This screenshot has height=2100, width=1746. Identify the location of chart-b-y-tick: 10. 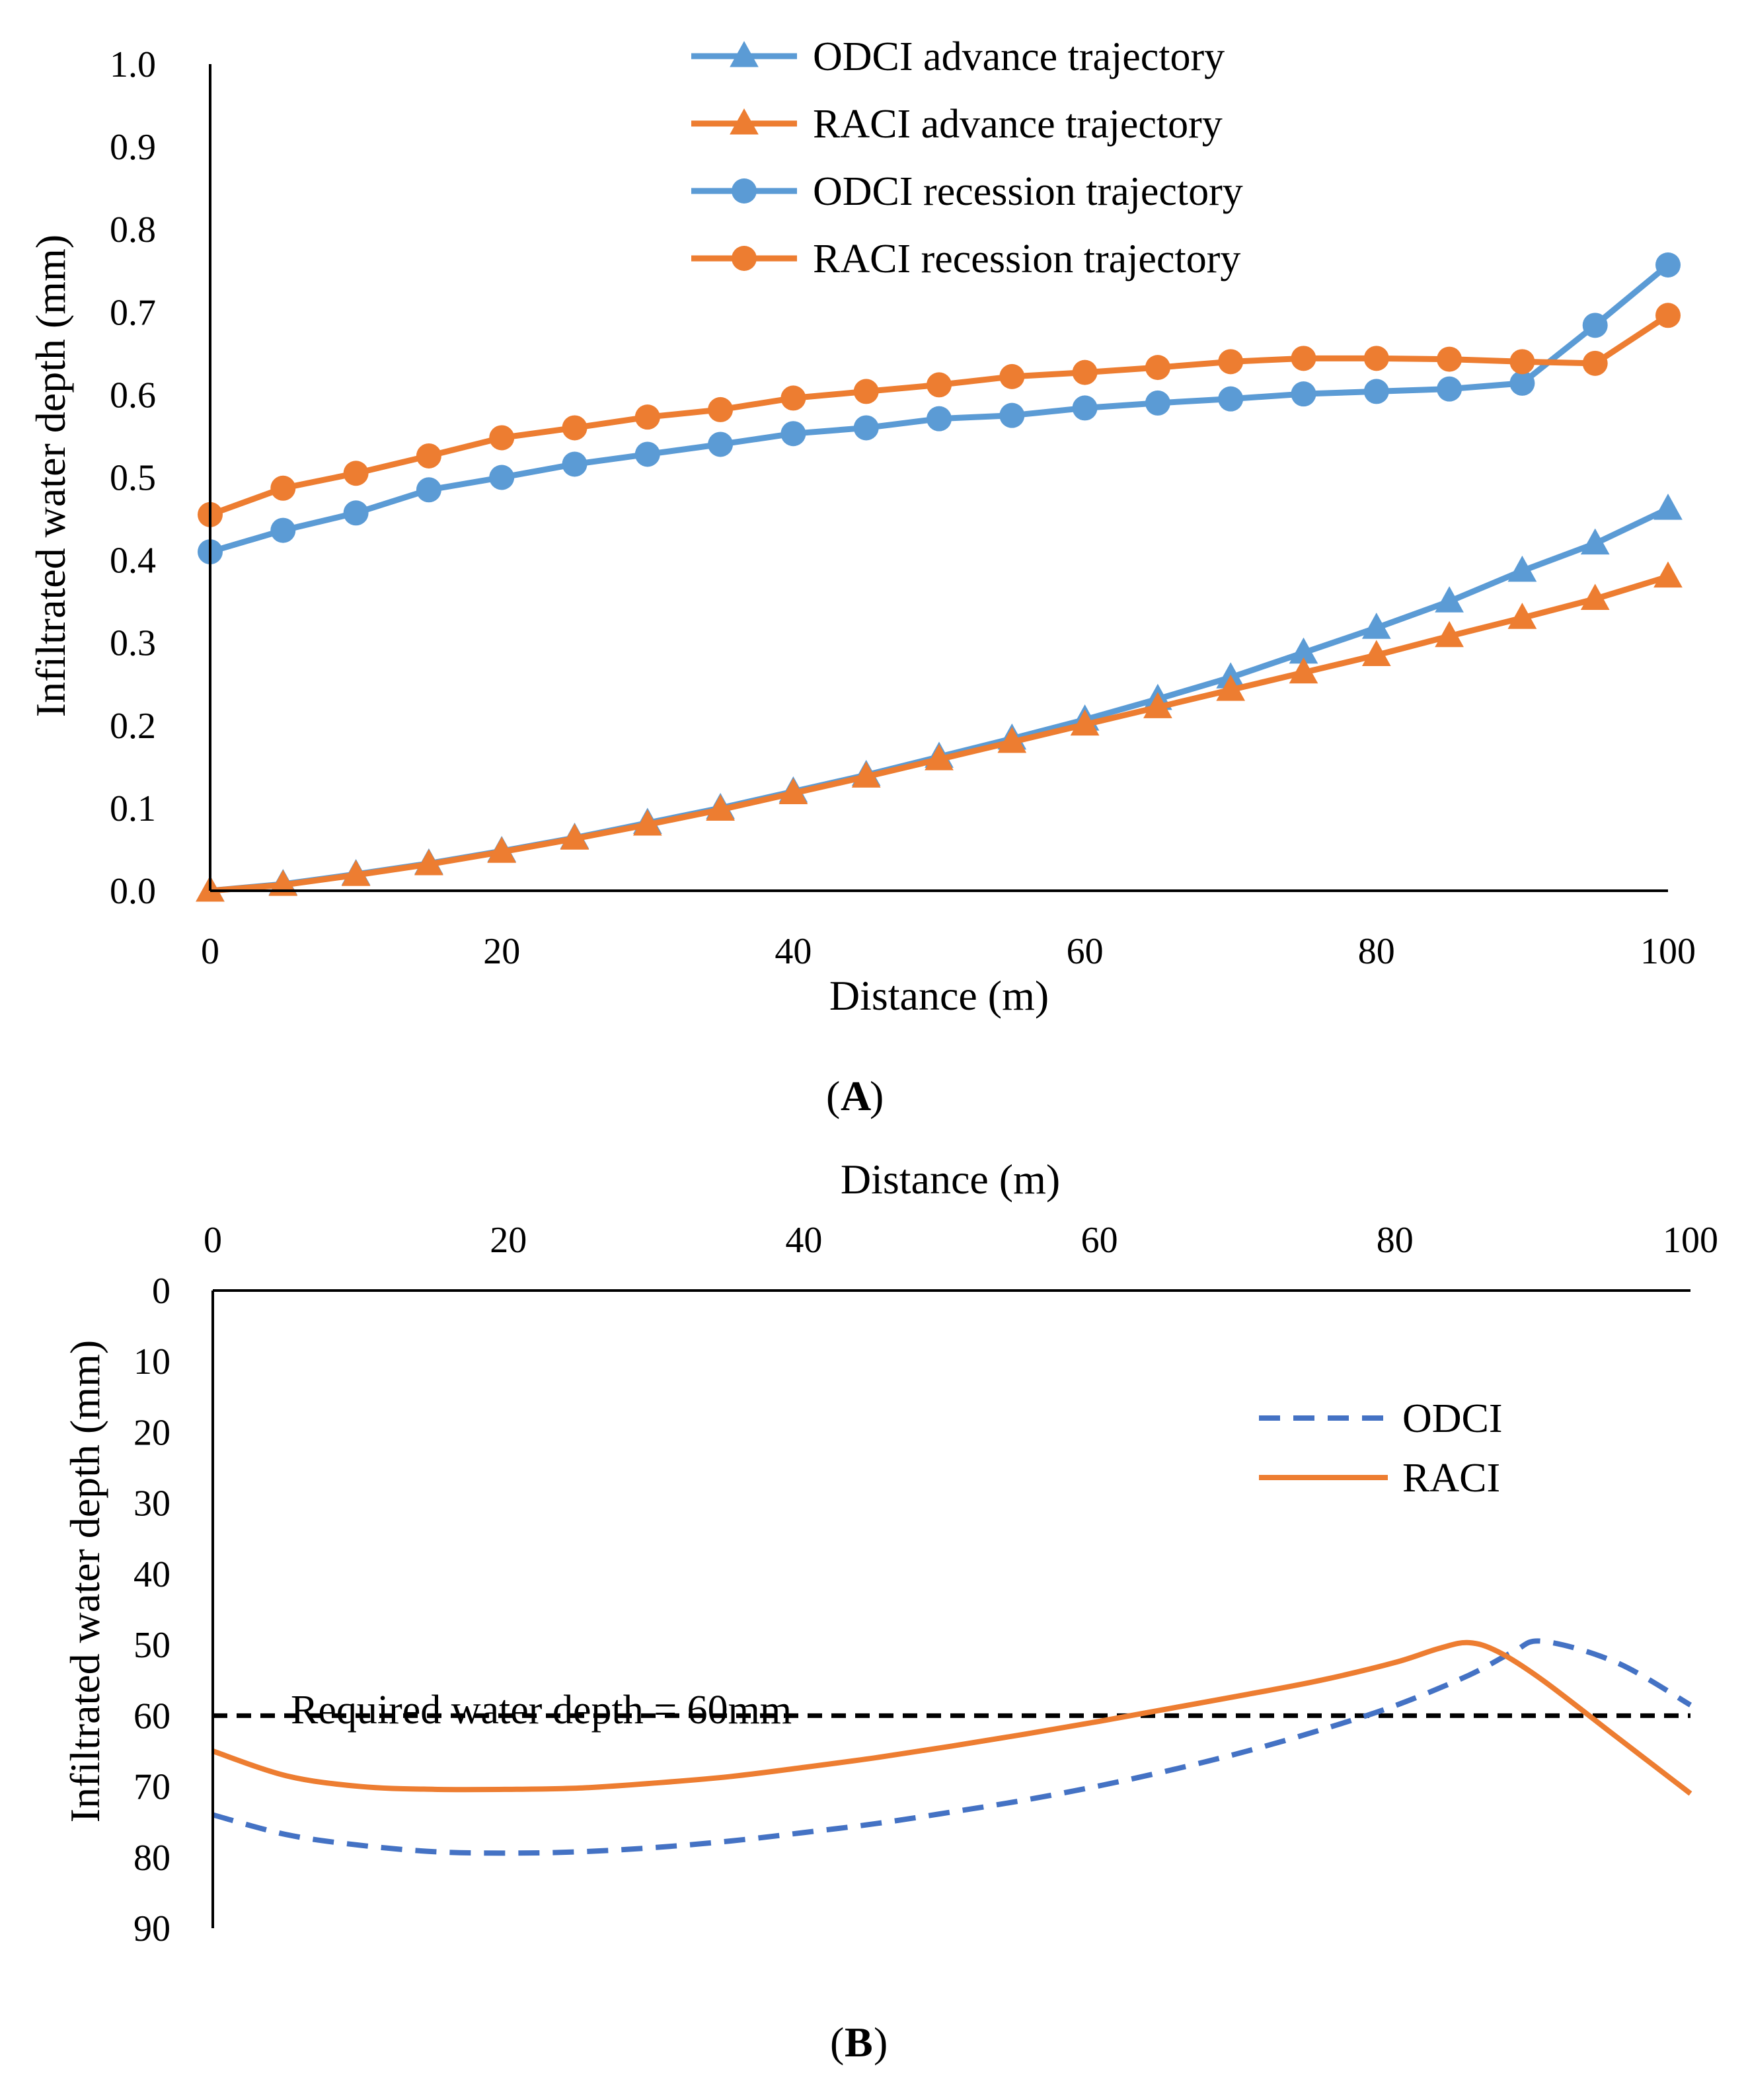
(152, 1362).